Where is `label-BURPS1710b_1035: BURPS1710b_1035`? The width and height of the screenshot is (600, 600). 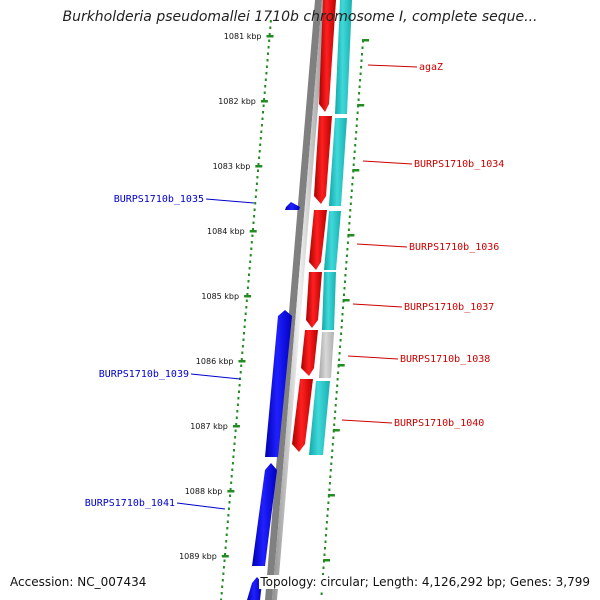 label-BURPS1710b_1035: BURPS1710b_1035 is located at coordinates (159, 199).